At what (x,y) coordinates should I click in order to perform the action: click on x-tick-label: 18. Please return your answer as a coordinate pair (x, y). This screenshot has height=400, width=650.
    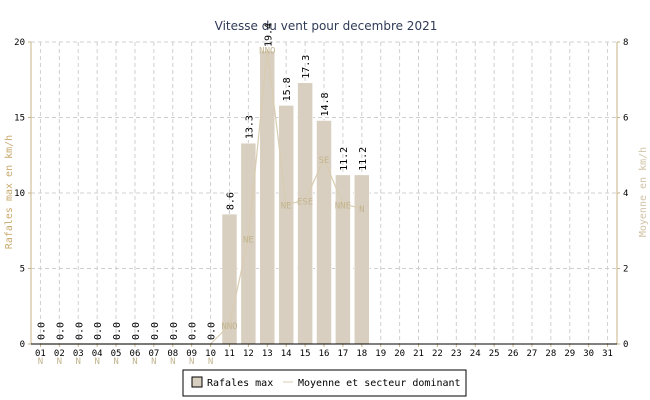
    Looking at the image, I should click on (361, 354).